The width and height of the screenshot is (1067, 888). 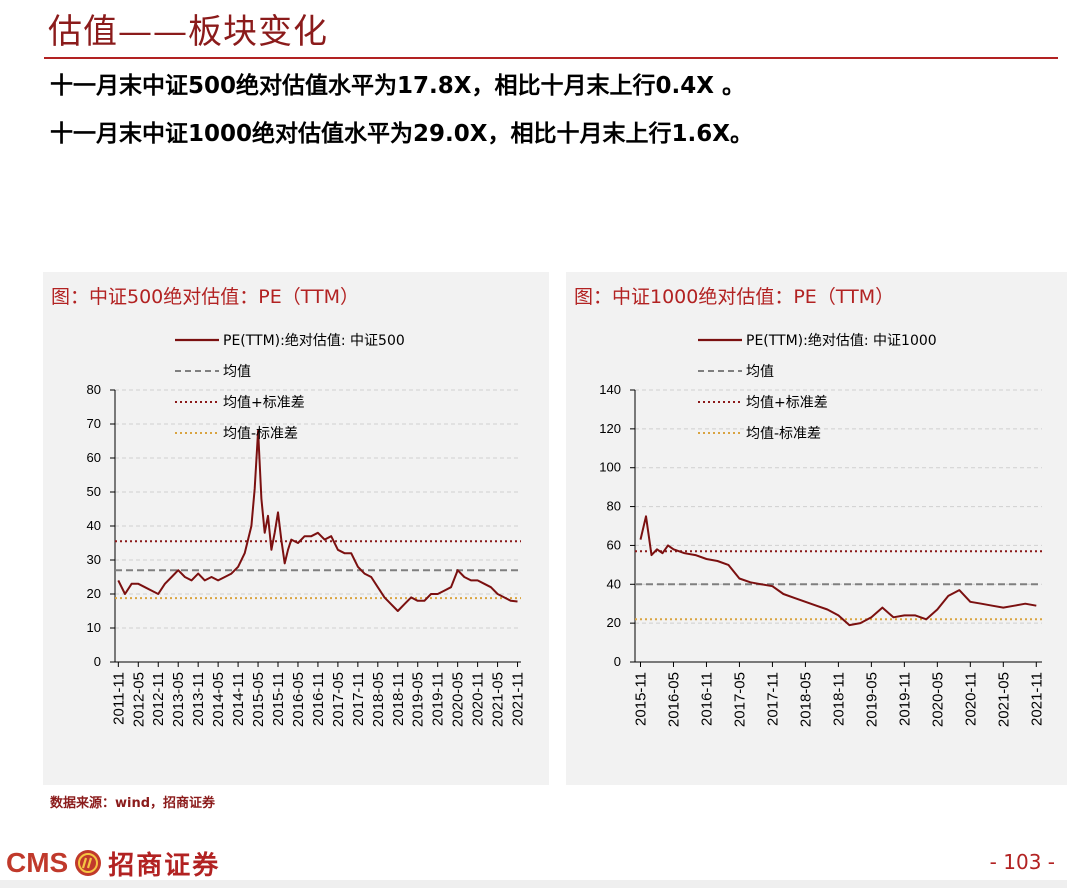 I want to click on y-tick-label: 100, so click(x=610, y=467).